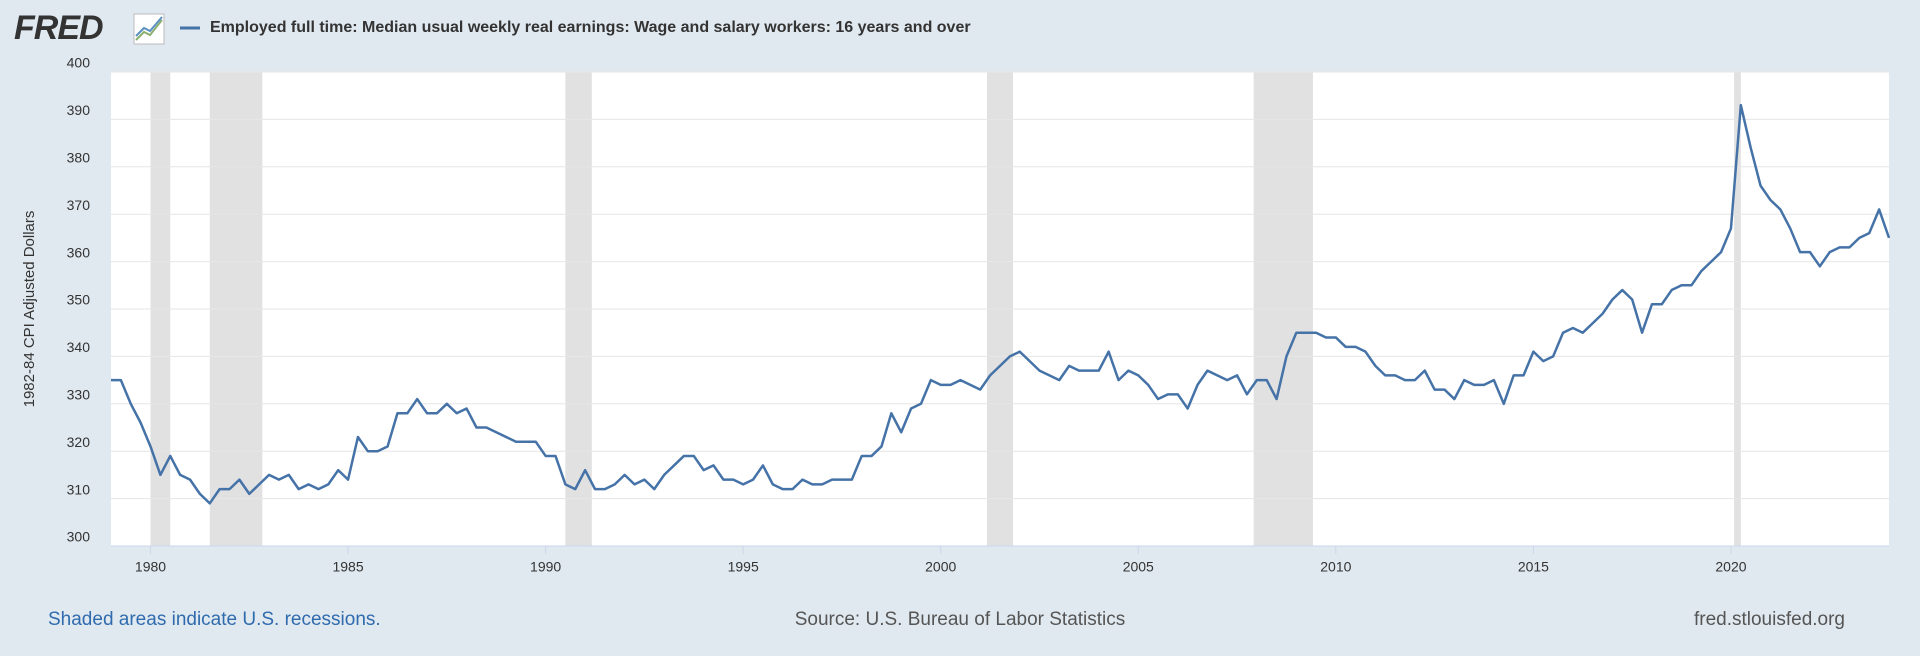 The width and height of the screenshot is (1920, 656). I want to click on x-tick-label: 2005, so click(1138, 567).